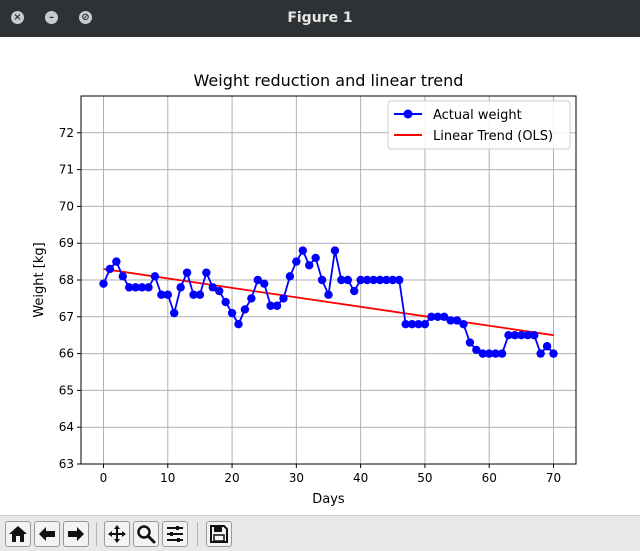 Image resolution: width=640 pixels, height=551 pixels. Describe the element at coordinates (477, 115) in the screenshot. I see `legend-label-actual: Actual weight` at that location.